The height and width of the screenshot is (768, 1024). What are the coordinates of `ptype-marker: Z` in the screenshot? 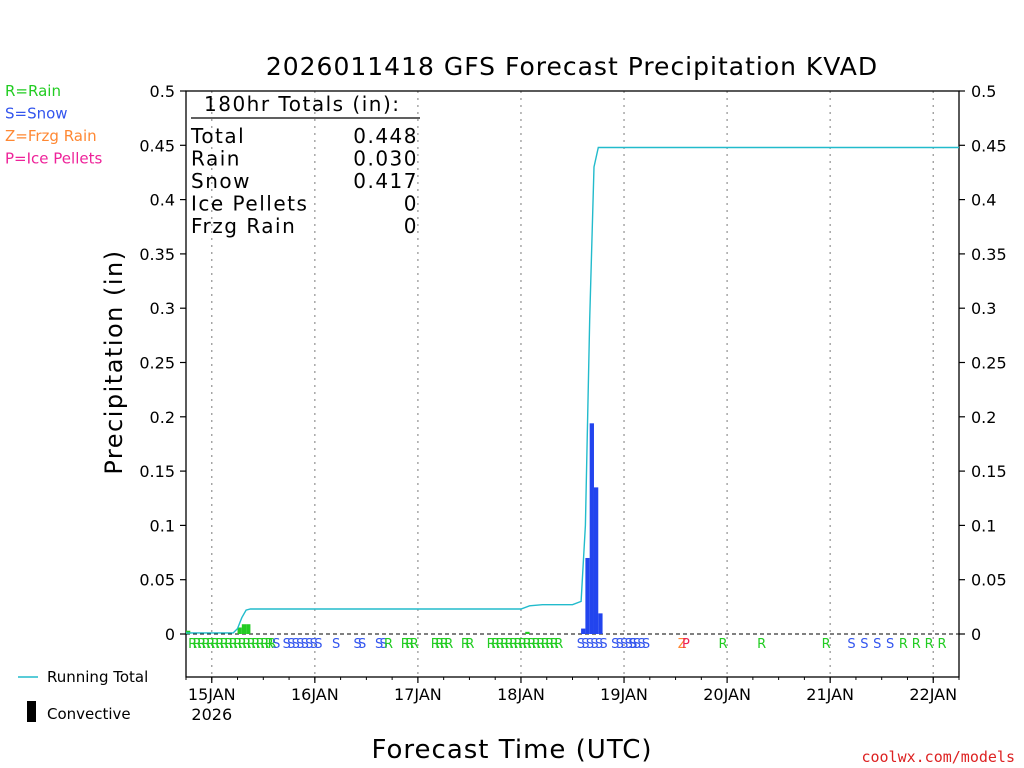 It's located at (682, 644).